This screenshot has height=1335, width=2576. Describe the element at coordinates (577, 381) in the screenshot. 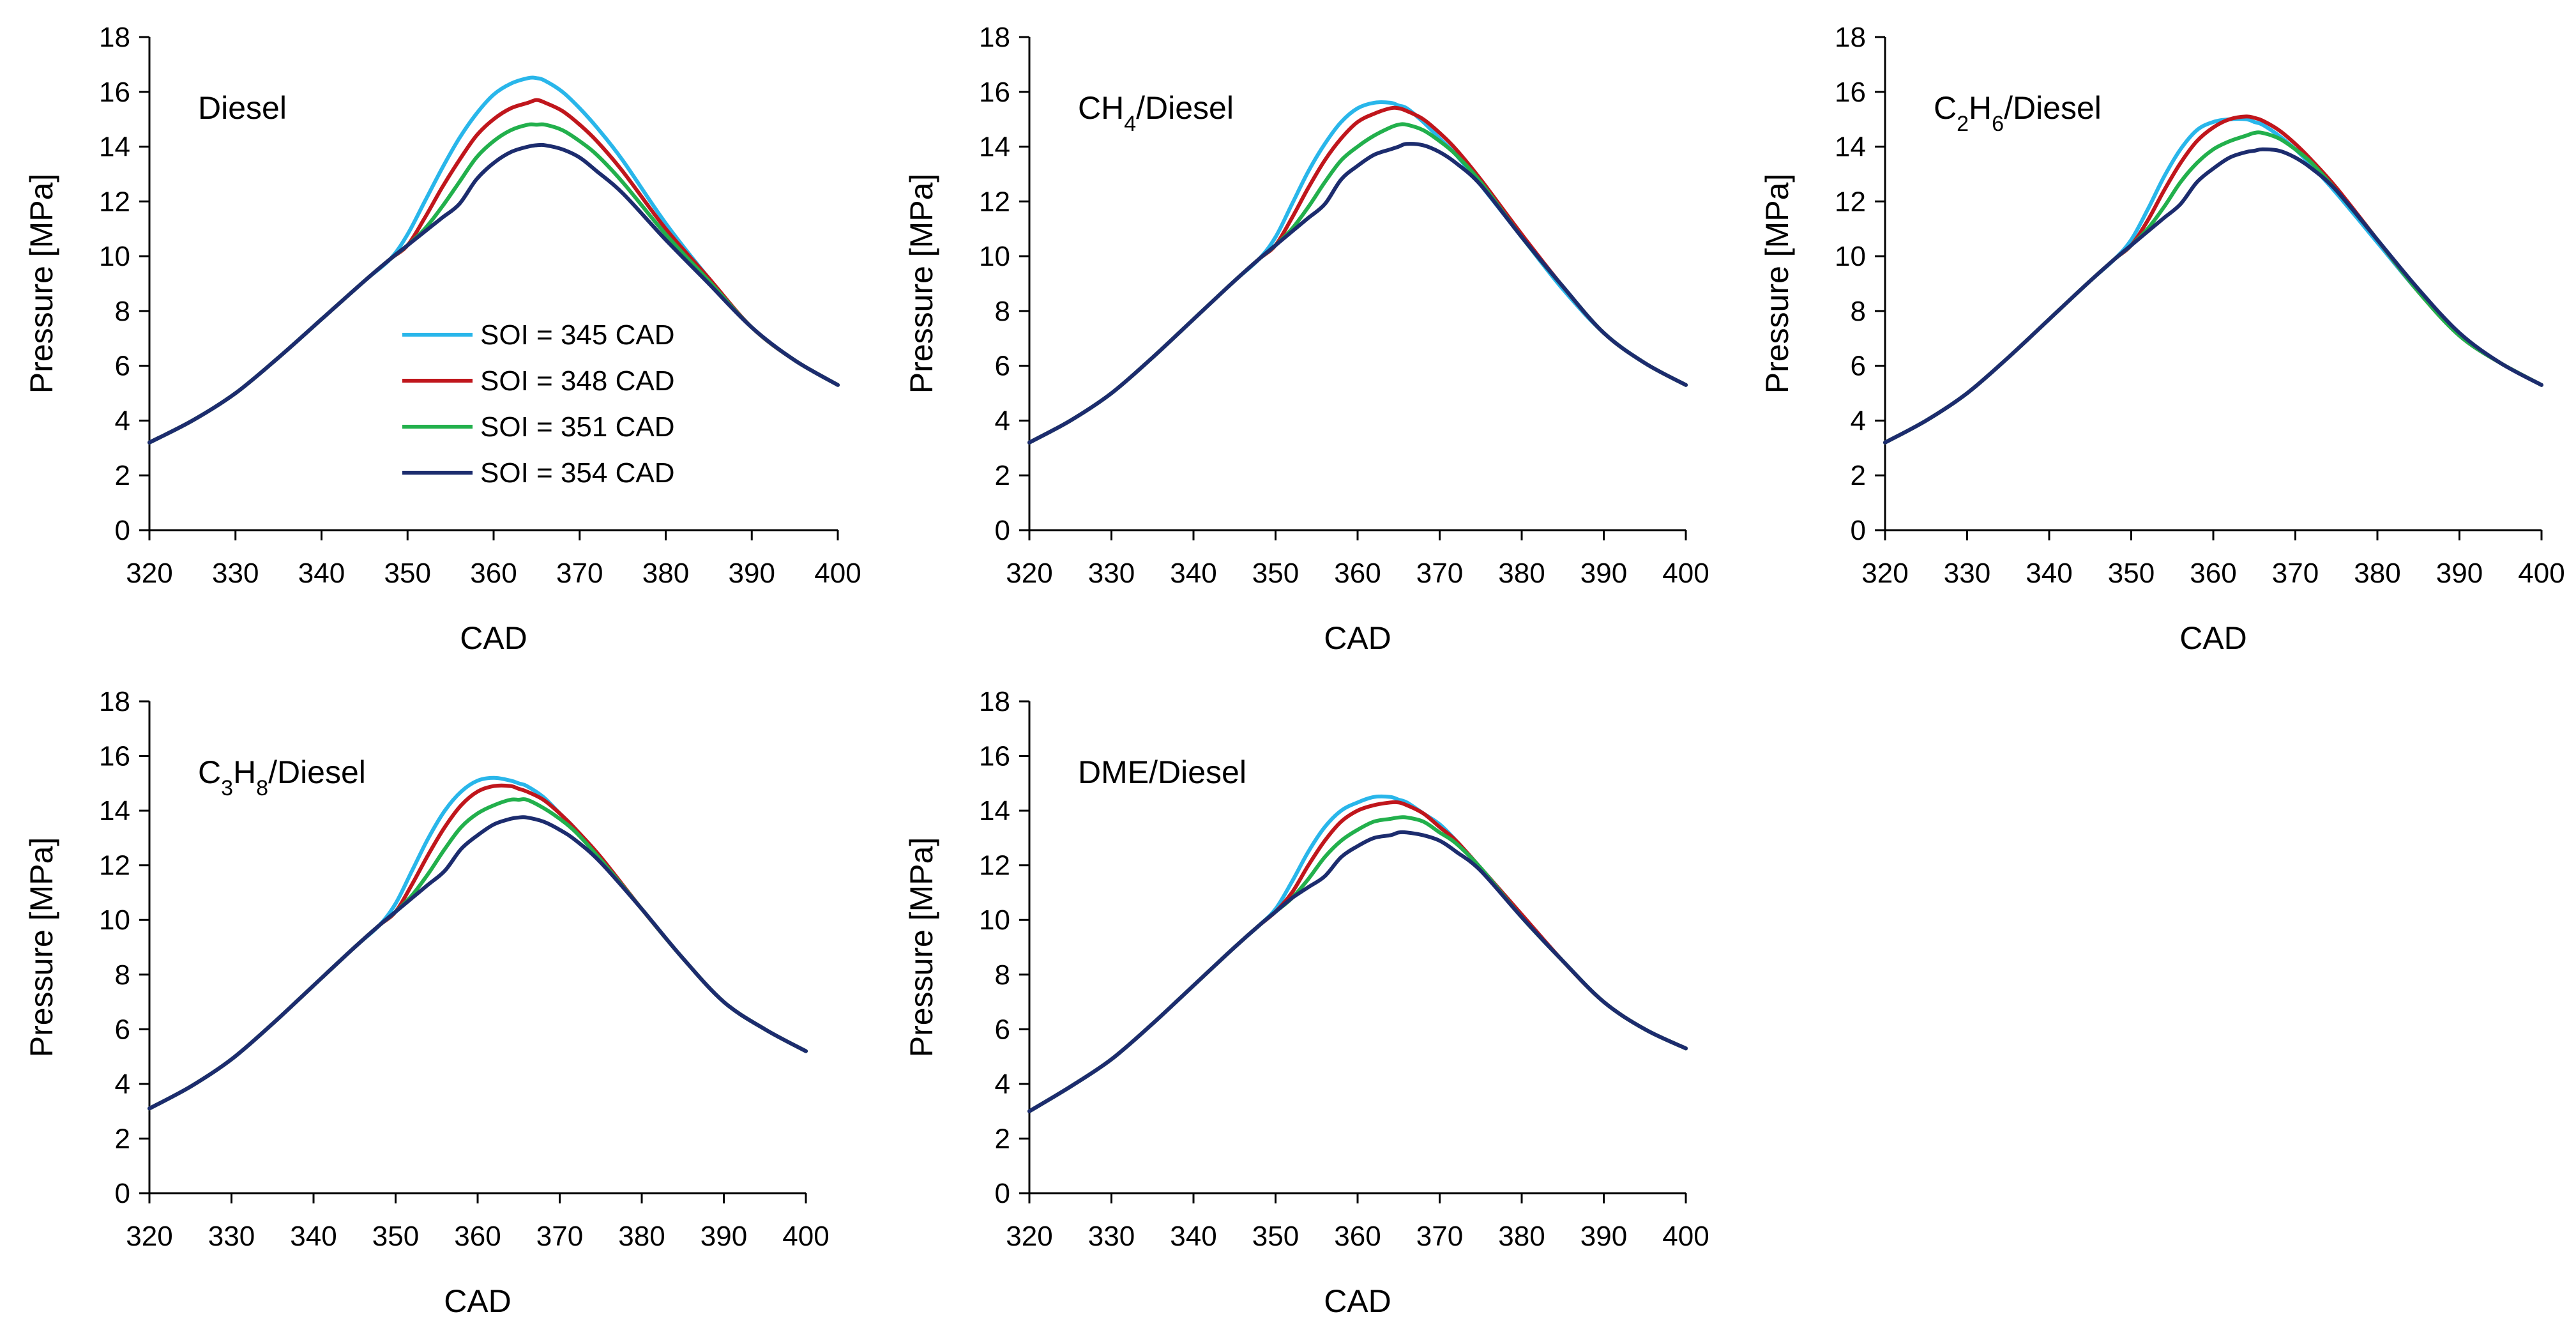

I see `legend-label: SOI = 348 CAD` at that location.